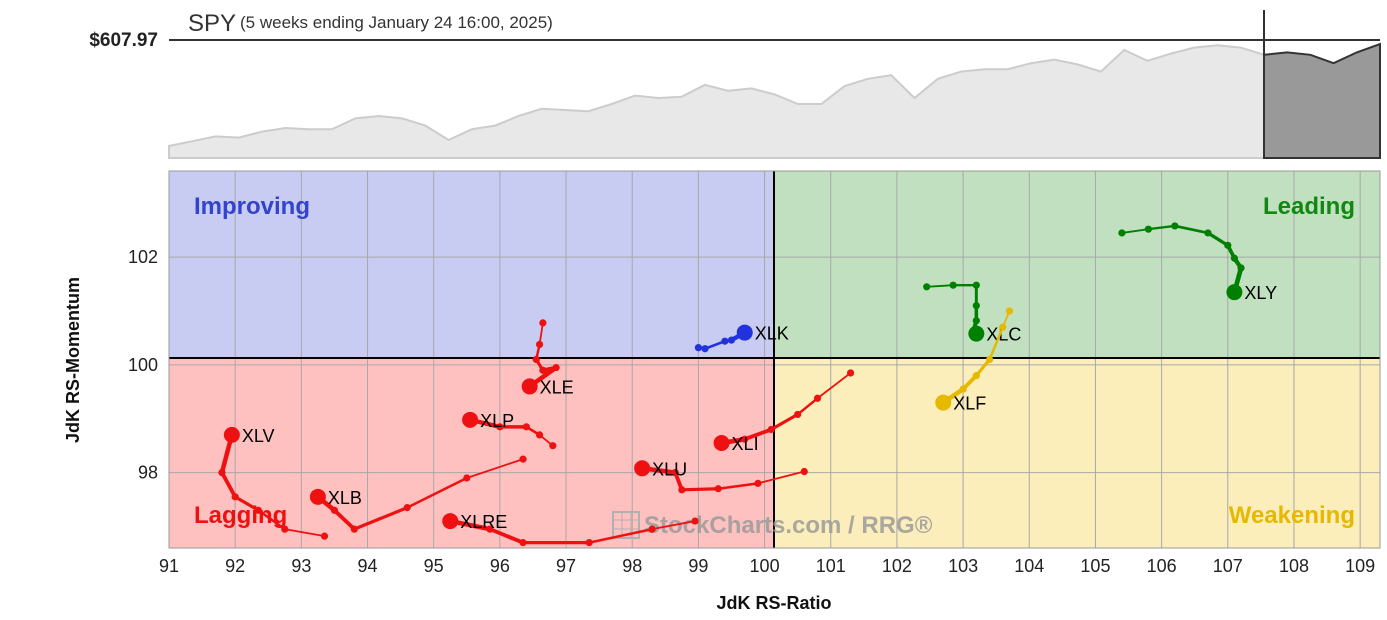  I want to click on series-label: XLV, so click(258, 436).